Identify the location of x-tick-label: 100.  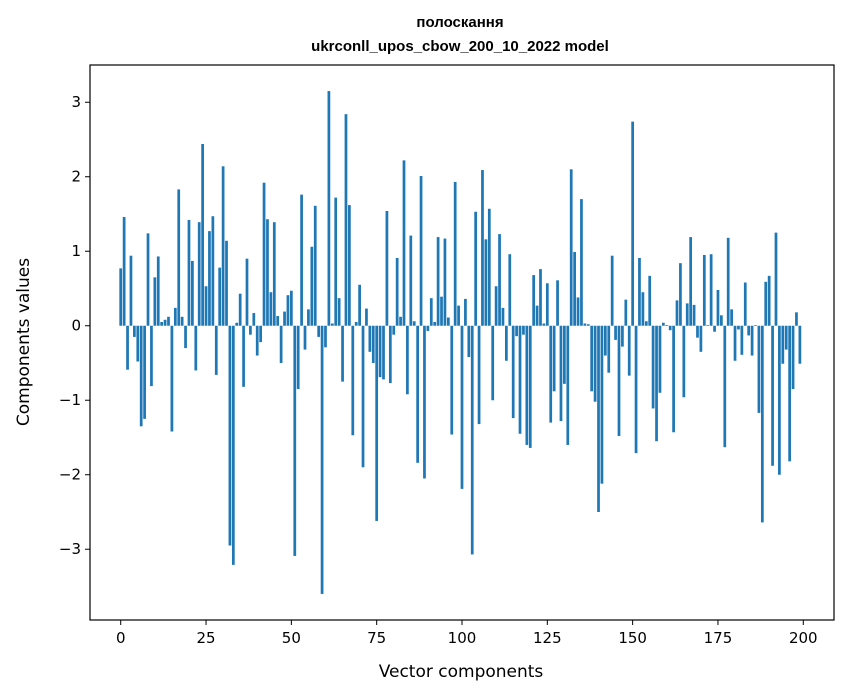
(462, 638).